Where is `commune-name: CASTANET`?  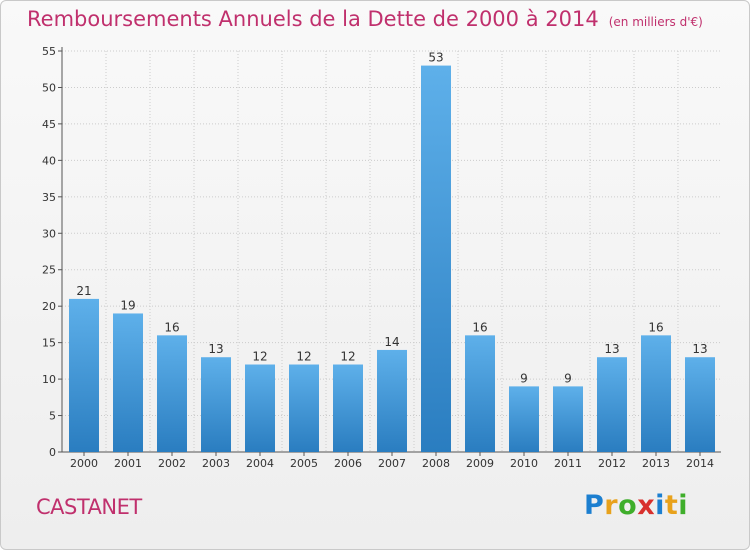 commune-name: CASTANET is located at coordinates (89, 507).